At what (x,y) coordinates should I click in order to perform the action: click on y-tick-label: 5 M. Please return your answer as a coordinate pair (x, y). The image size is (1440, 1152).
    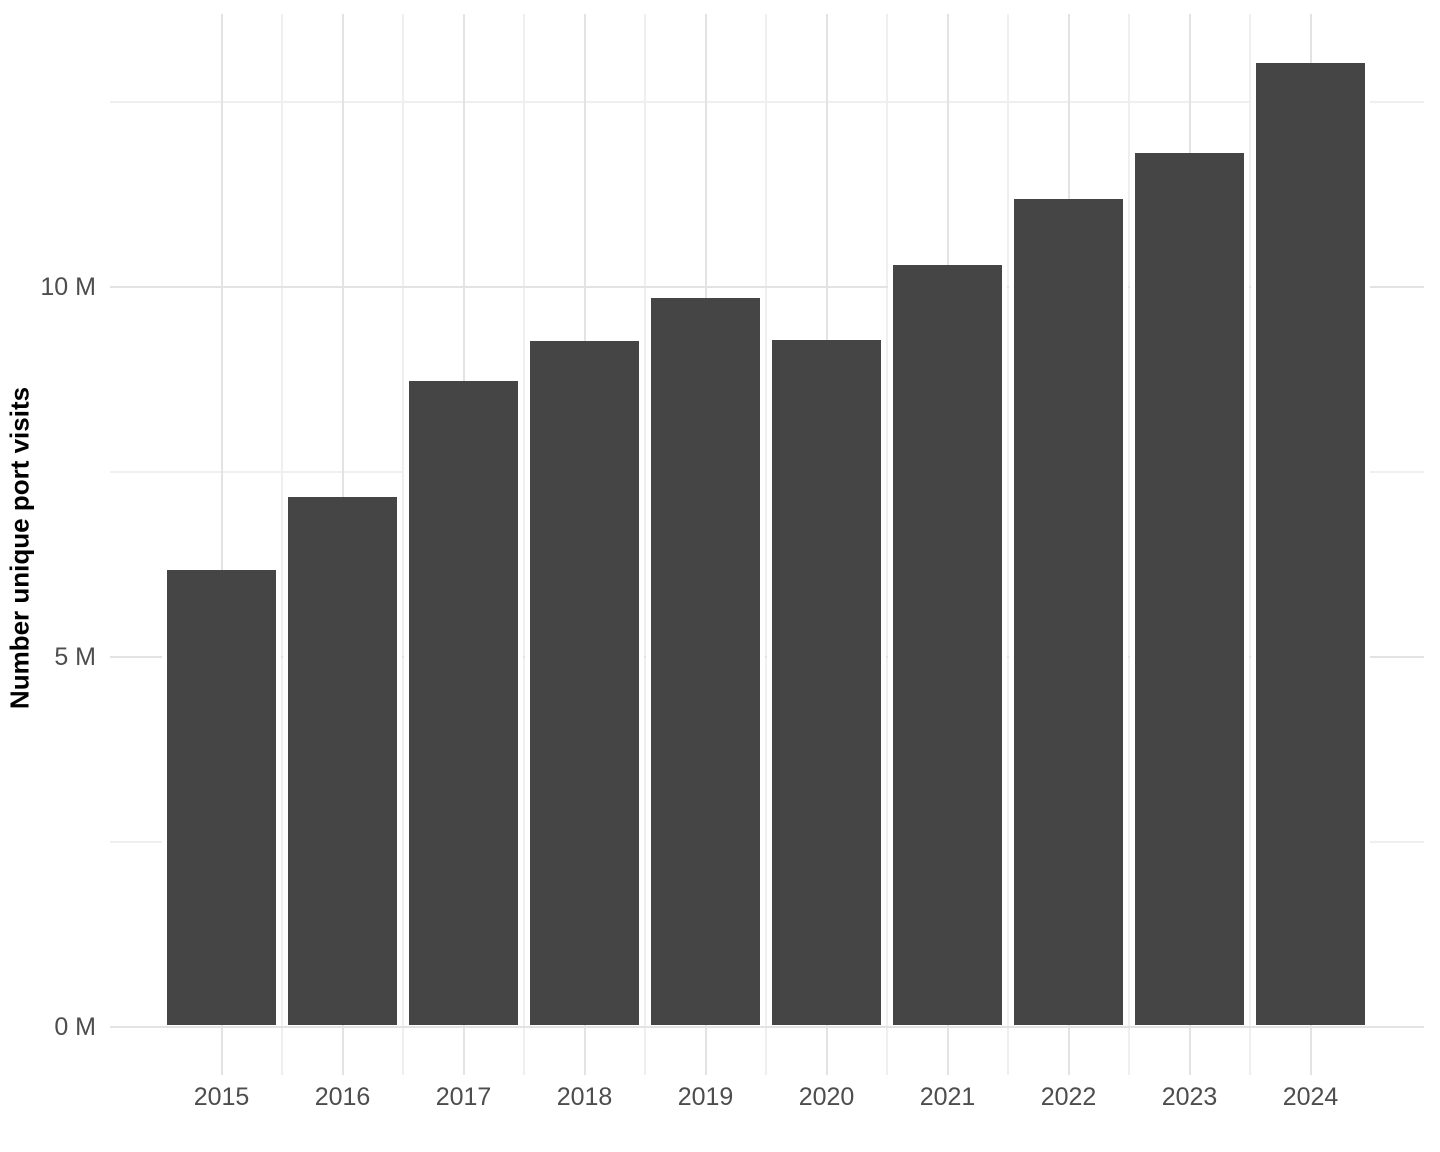
    Looking at the image, I should click on (75, 657).